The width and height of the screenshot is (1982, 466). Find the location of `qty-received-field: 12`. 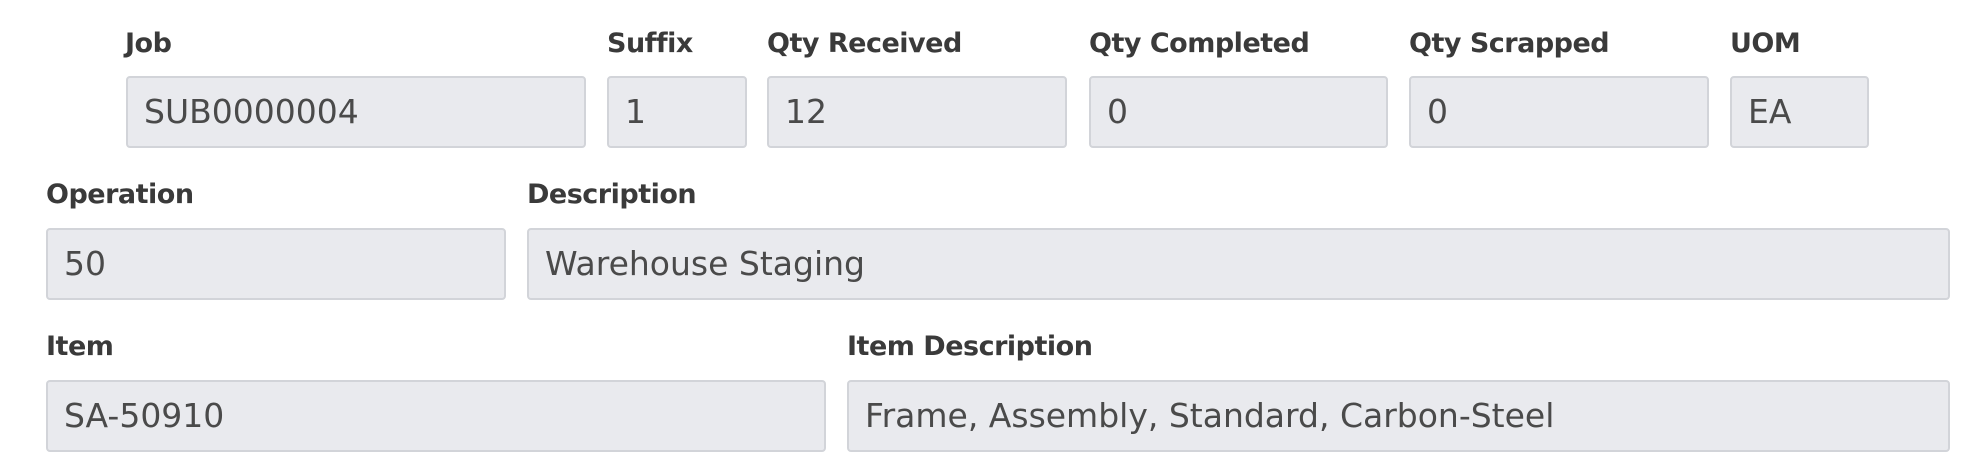

qty-received-field: 12 is located at coordinates (917, 112).